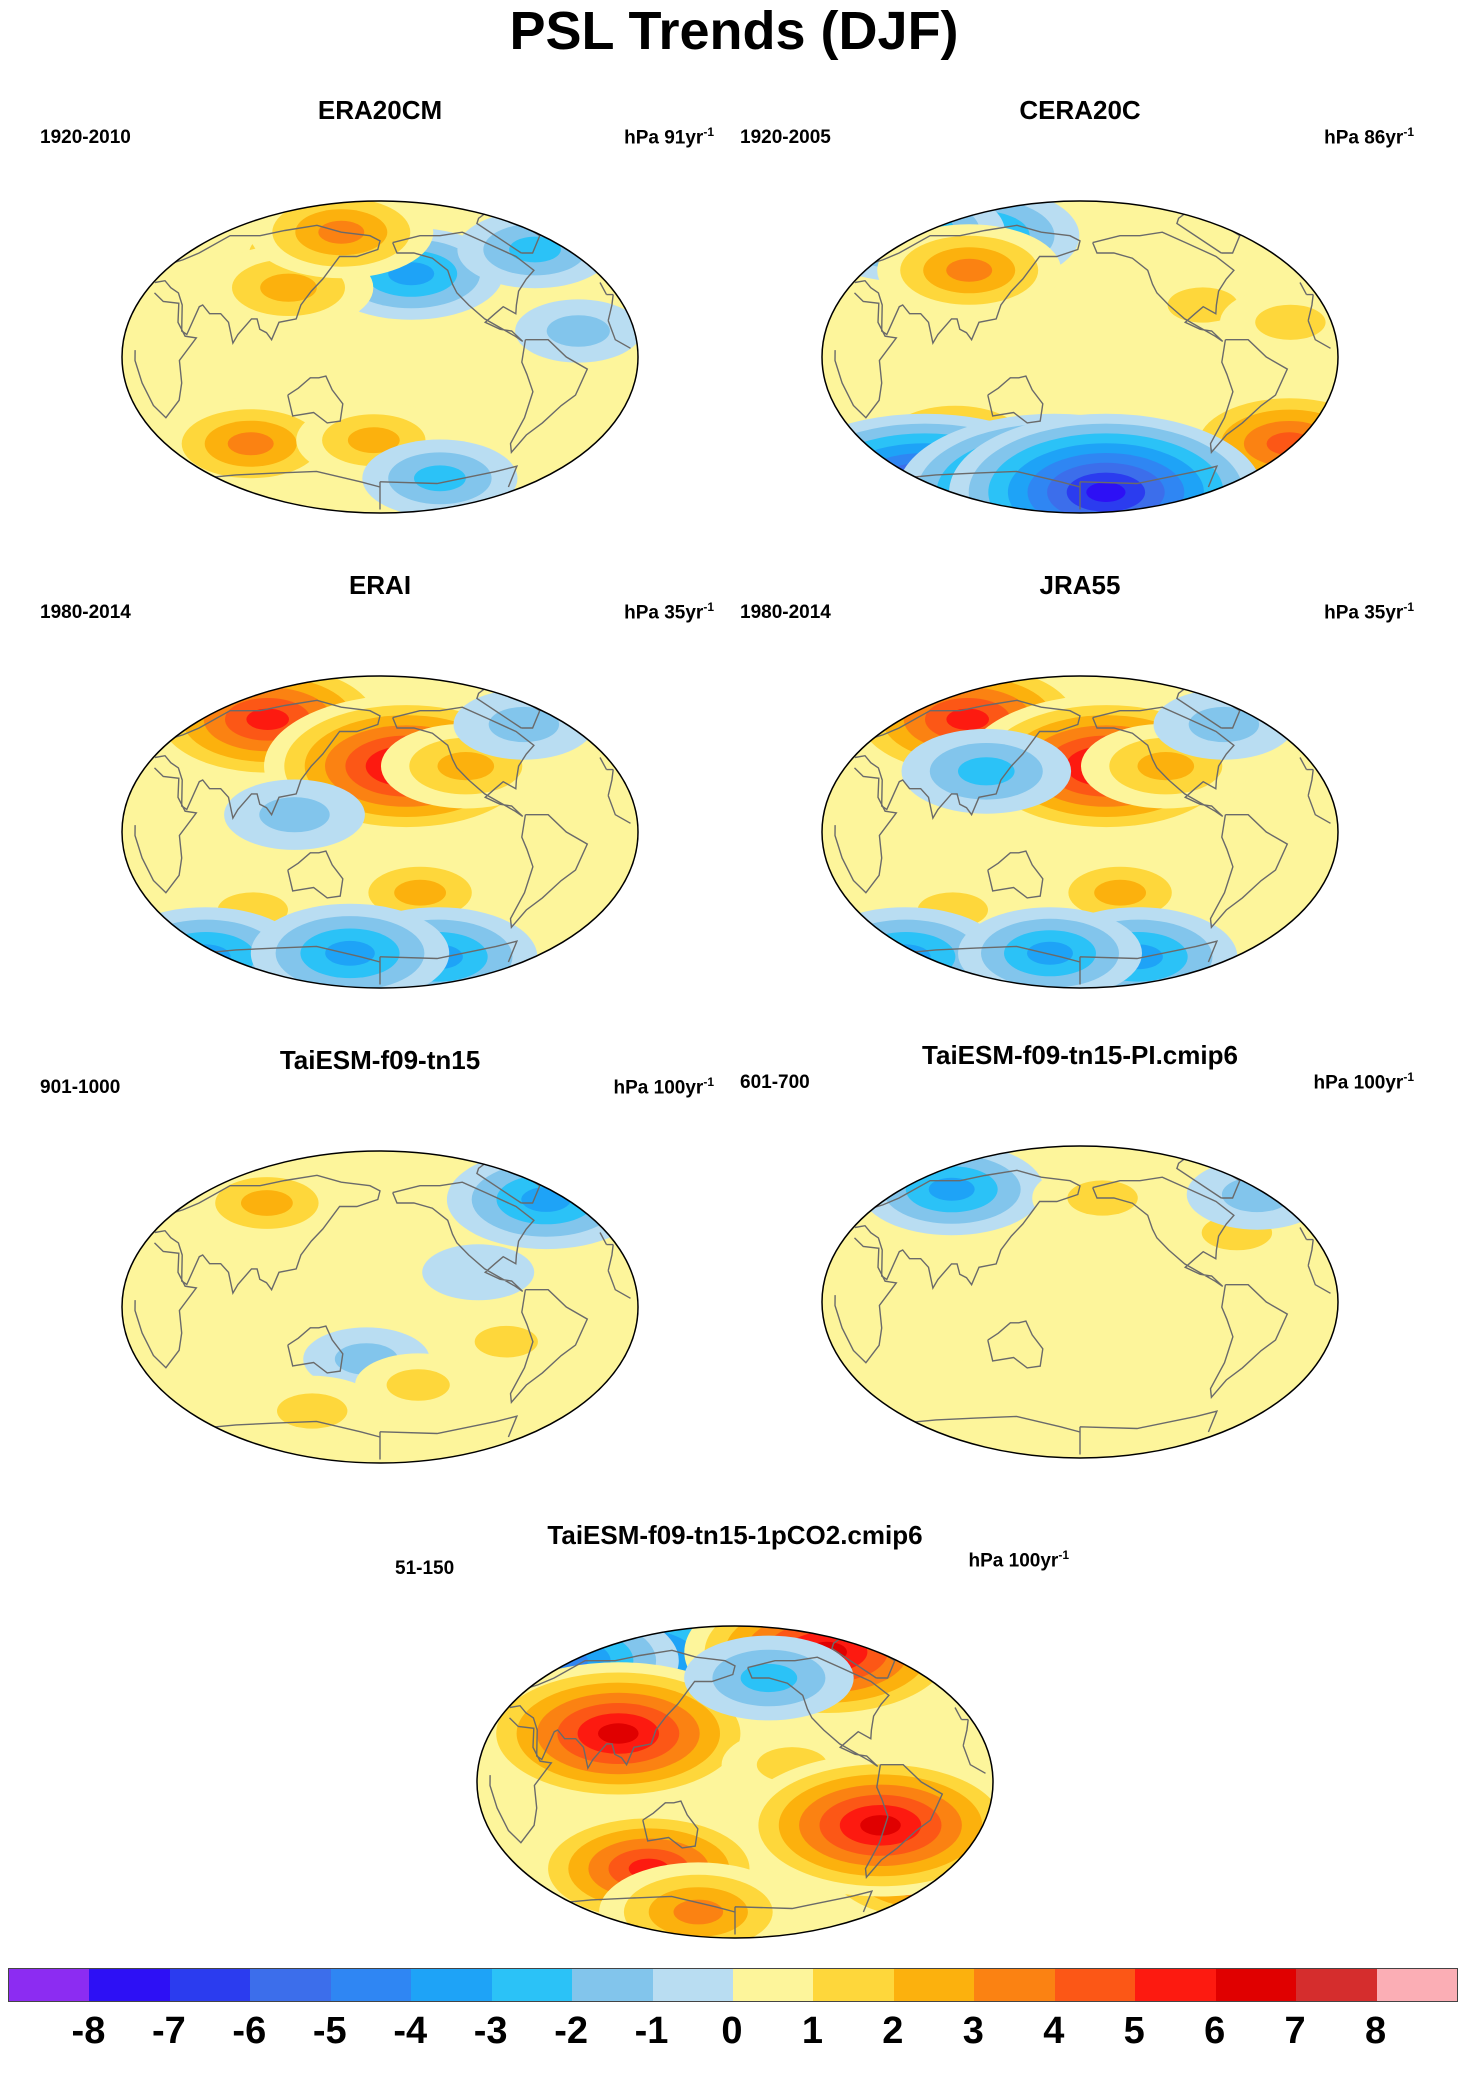 The height and width of the screenshot is (2083, 1468). I want to click on panel-title: CERA20C, so click(1080, 110).